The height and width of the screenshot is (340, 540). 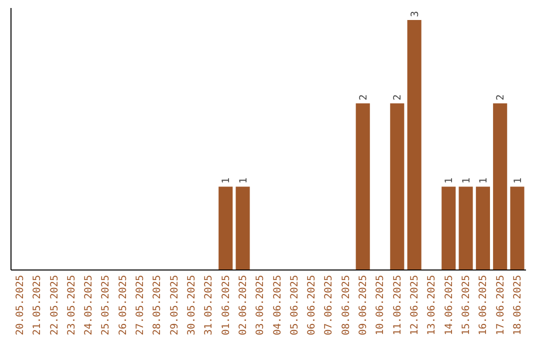 What do you see at coordinates (398, 305) in the screenshot?
I see `x-tick-label: 11.06.2025` at bounding box center [398, 305].